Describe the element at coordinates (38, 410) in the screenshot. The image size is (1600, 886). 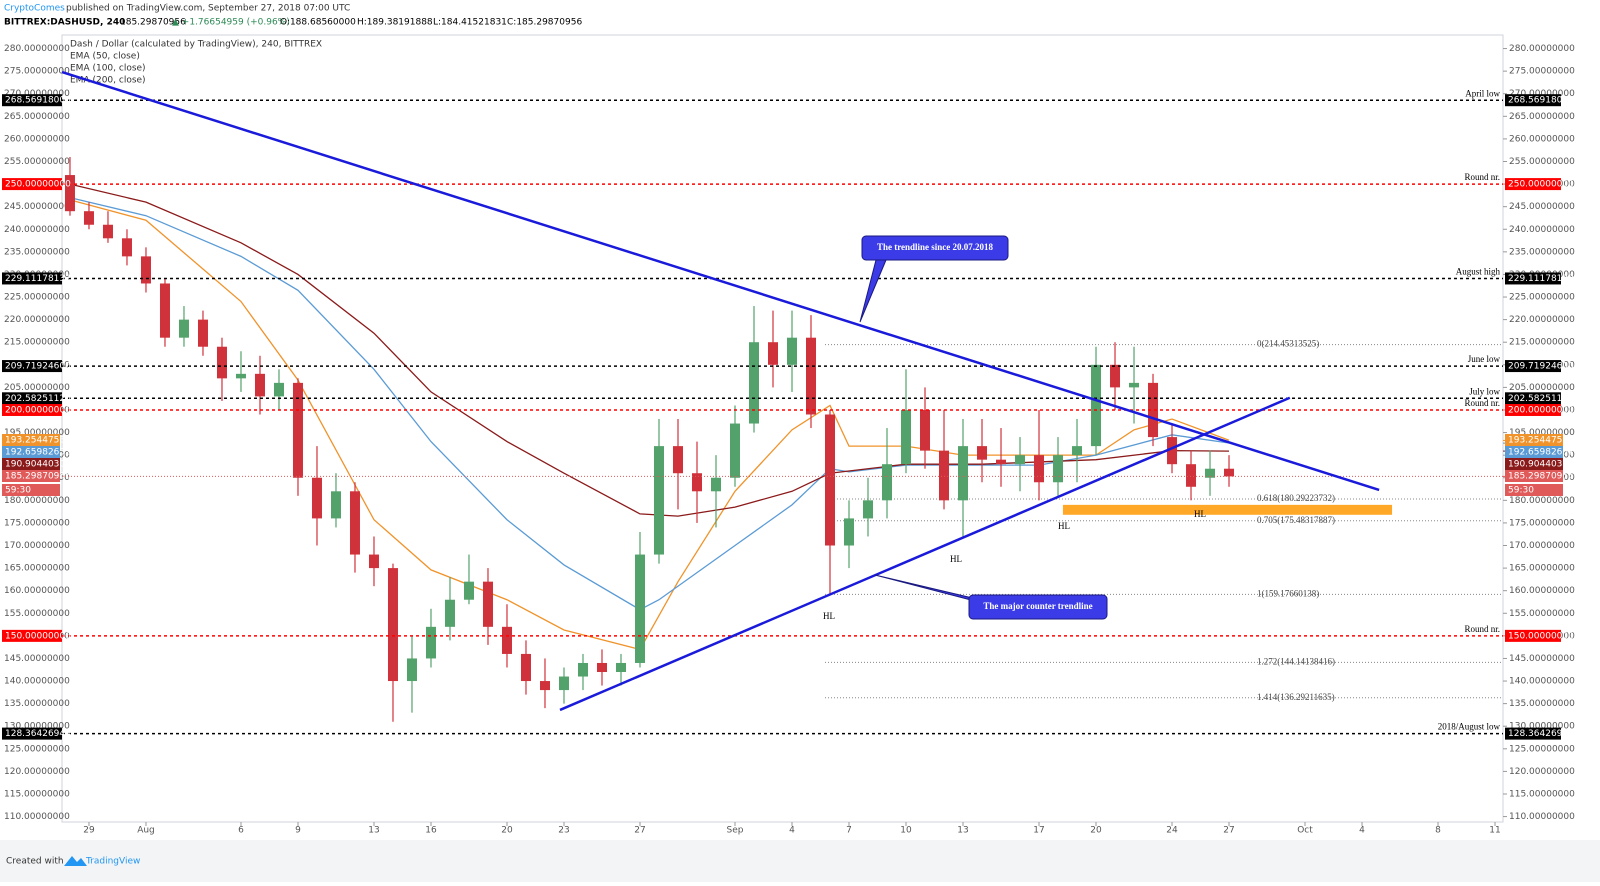
I see `level-label: 200.00000000` at that location.